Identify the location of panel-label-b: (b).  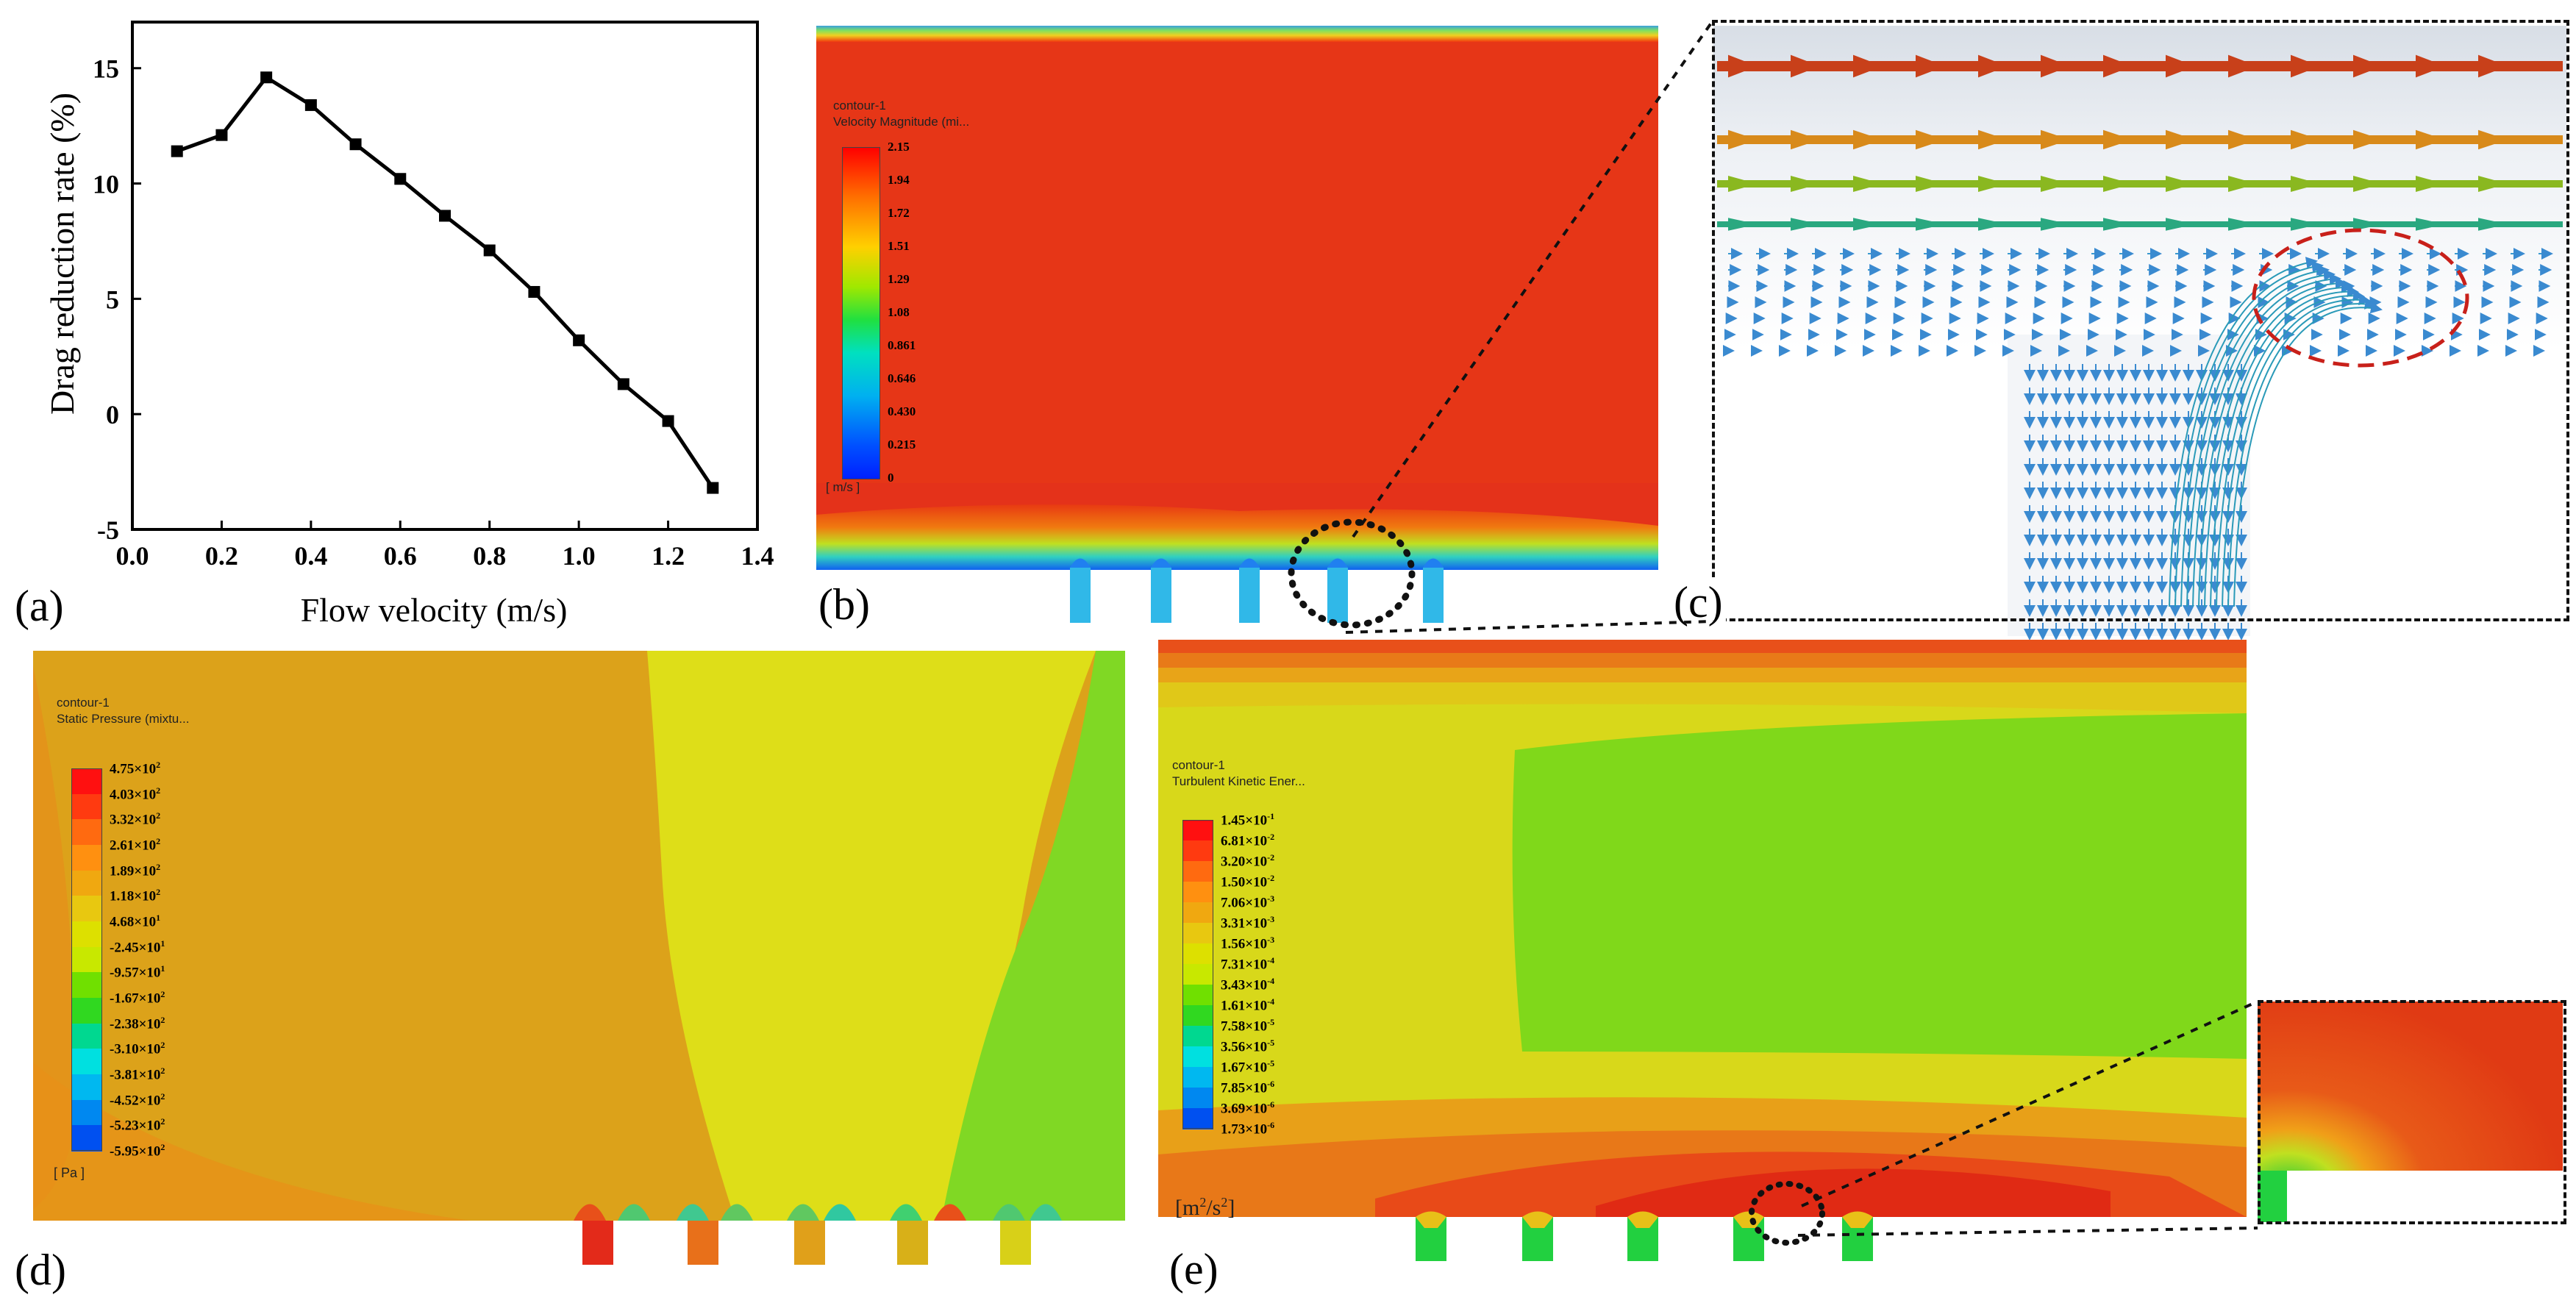
(844, 604).